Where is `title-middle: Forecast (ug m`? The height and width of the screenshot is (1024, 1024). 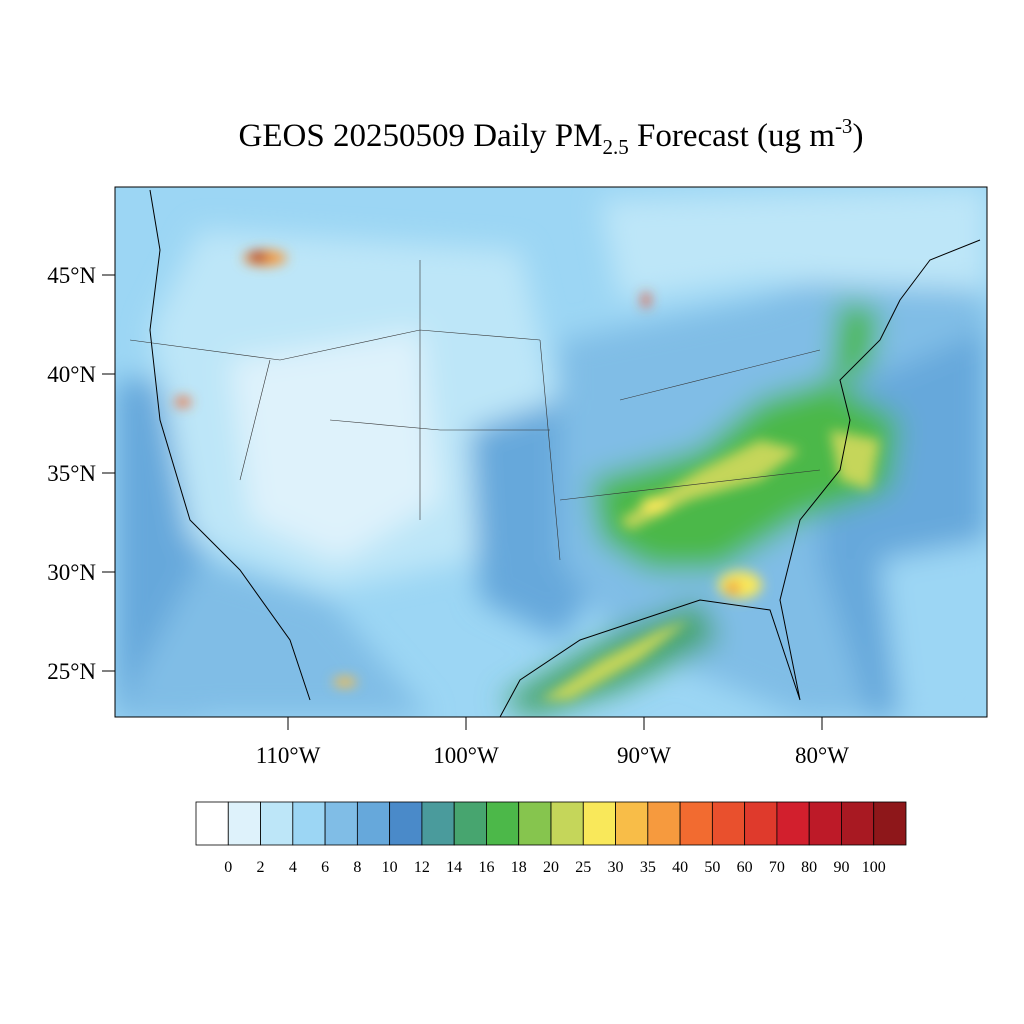
title-middle: Forecast (ug m is located at coordinates (732, 136).